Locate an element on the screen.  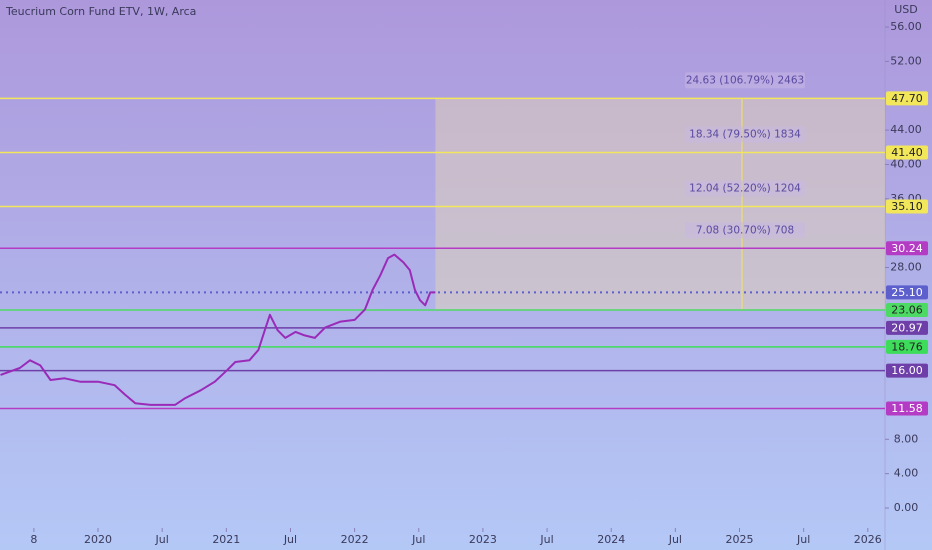
price-badge-label: 41.40 is located at coordinates (907, 152).